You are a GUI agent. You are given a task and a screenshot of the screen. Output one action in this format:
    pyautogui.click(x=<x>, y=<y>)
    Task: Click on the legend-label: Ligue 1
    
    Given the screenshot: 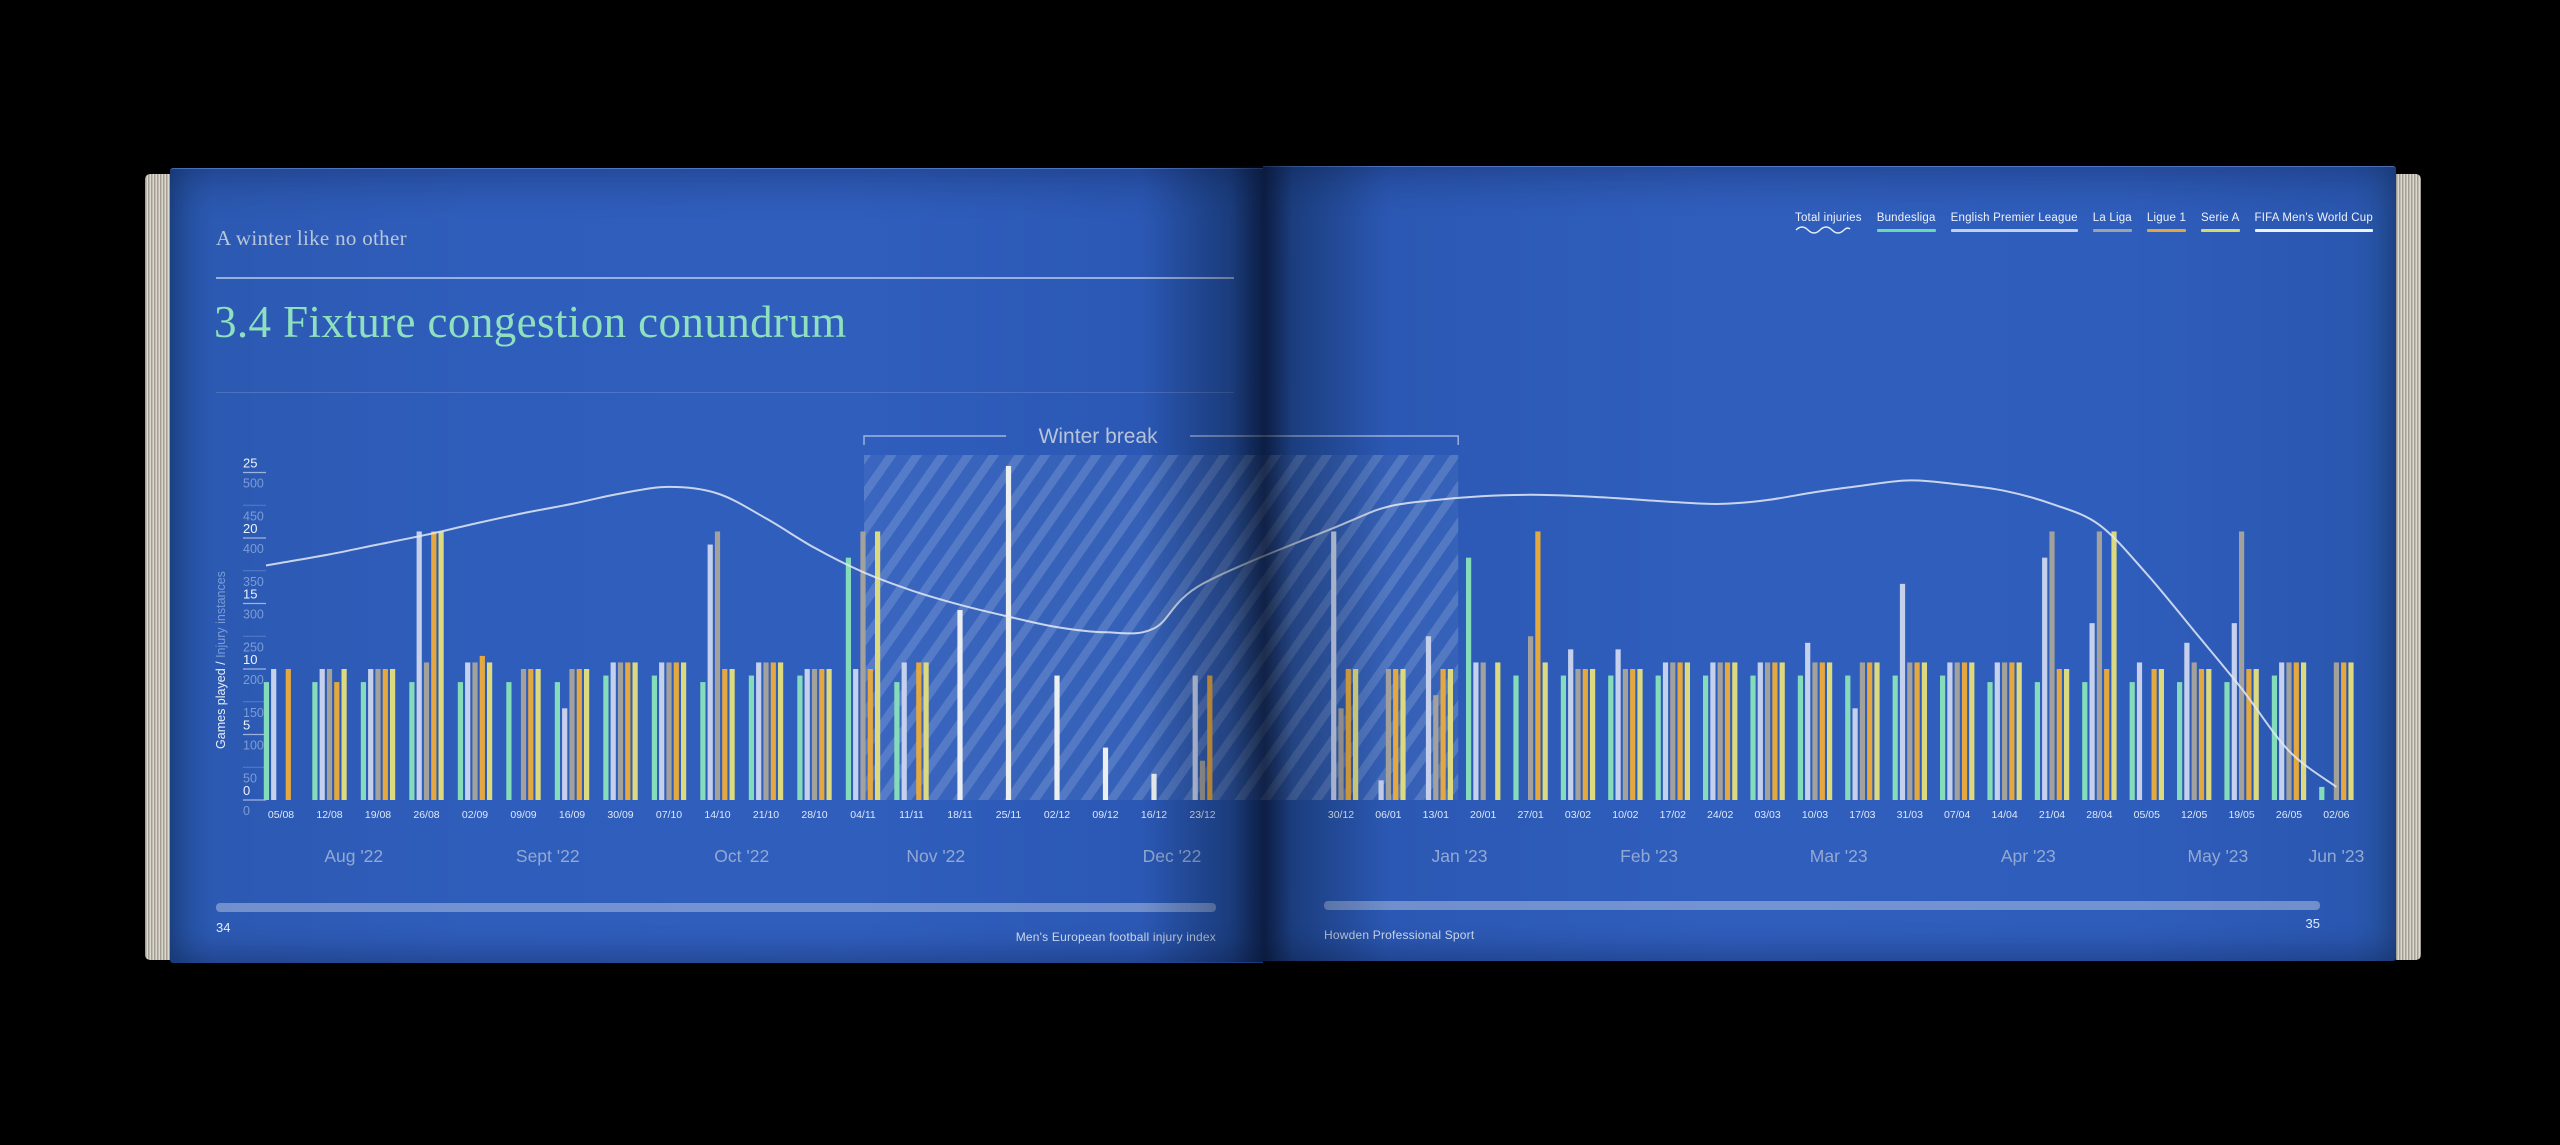 What is the action you would take?
    pyautogui.click(x=2166, y=218)
    